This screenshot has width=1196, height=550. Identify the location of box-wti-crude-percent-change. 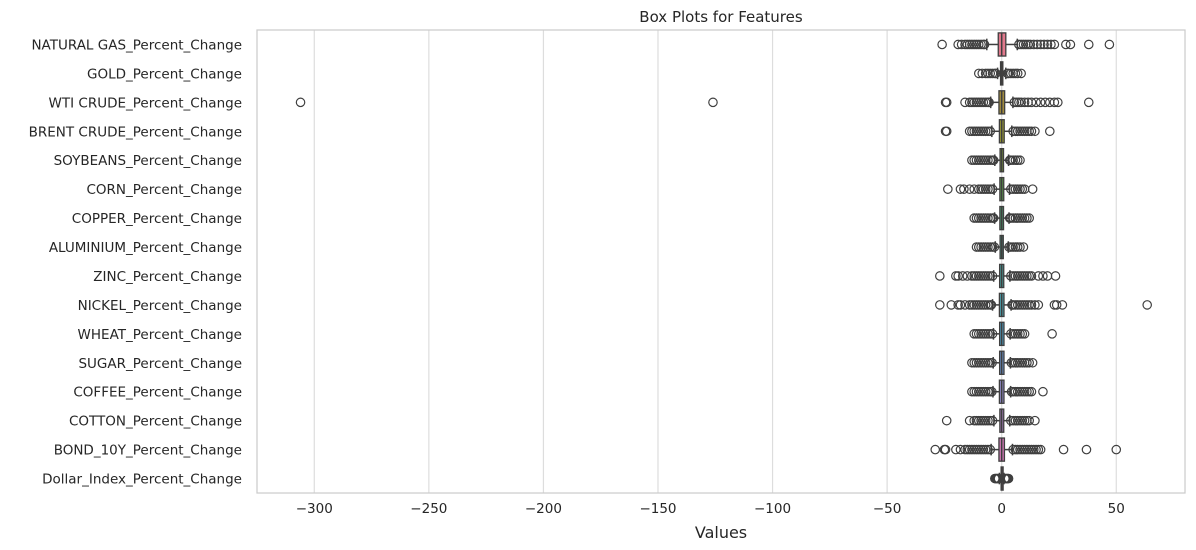
(694, 102).